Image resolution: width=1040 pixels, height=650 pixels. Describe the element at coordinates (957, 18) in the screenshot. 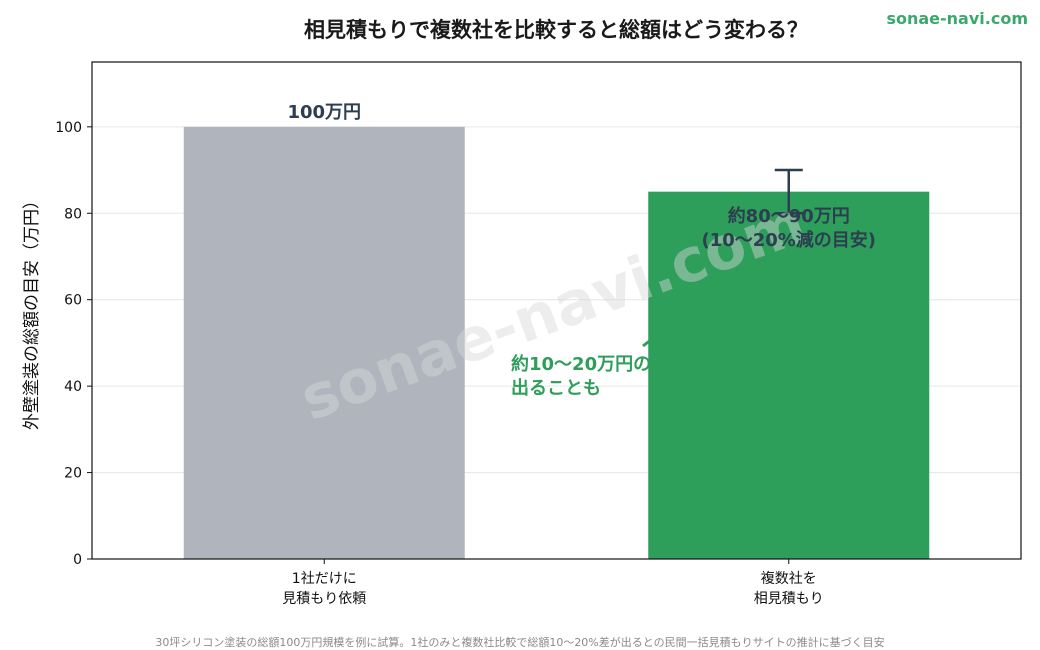

I see `brand-label: sonae-navi.com` at that location.